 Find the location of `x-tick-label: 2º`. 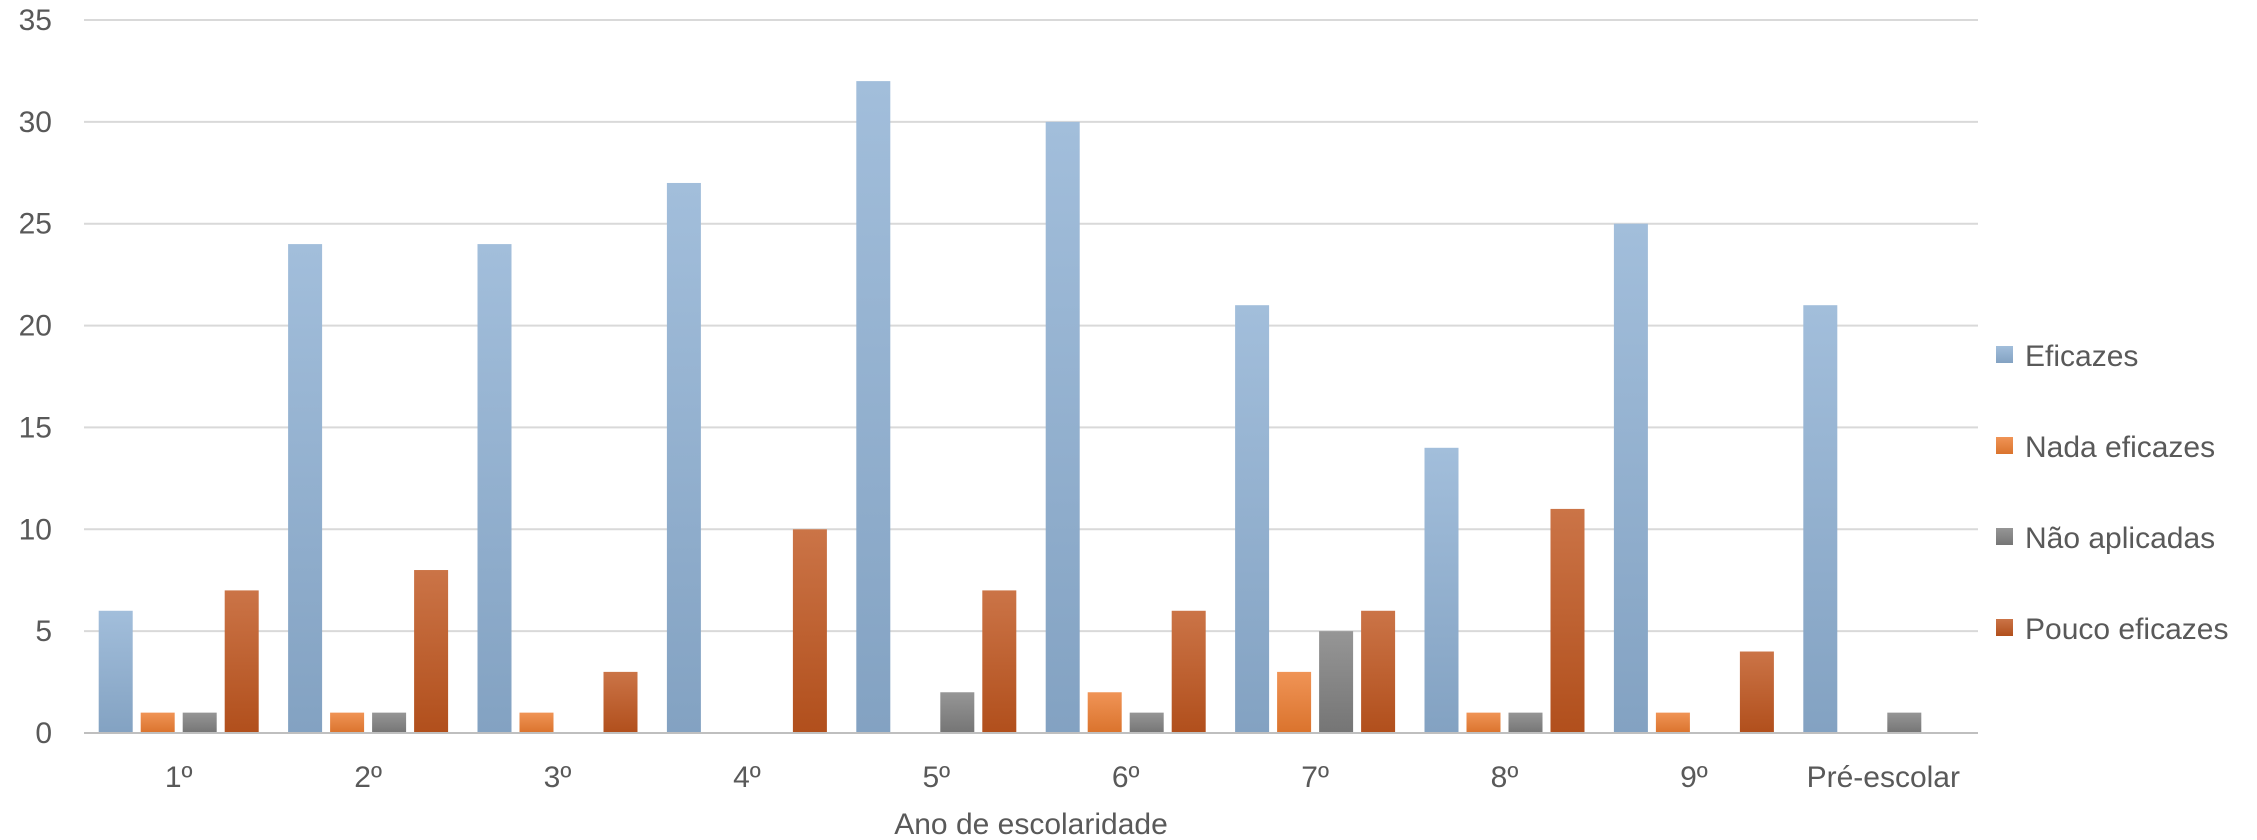

x-tick-label: 2º is located at coordinates (368, 777).